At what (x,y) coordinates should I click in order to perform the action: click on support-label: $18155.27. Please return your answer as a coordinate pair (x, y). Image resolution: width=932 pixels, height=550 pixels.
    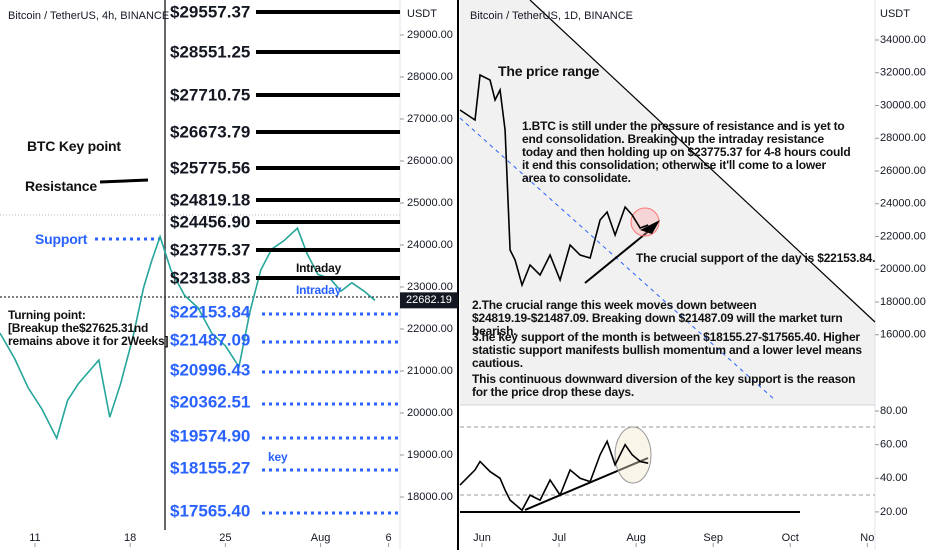
    Looking at the image, I should click on (210, 467).